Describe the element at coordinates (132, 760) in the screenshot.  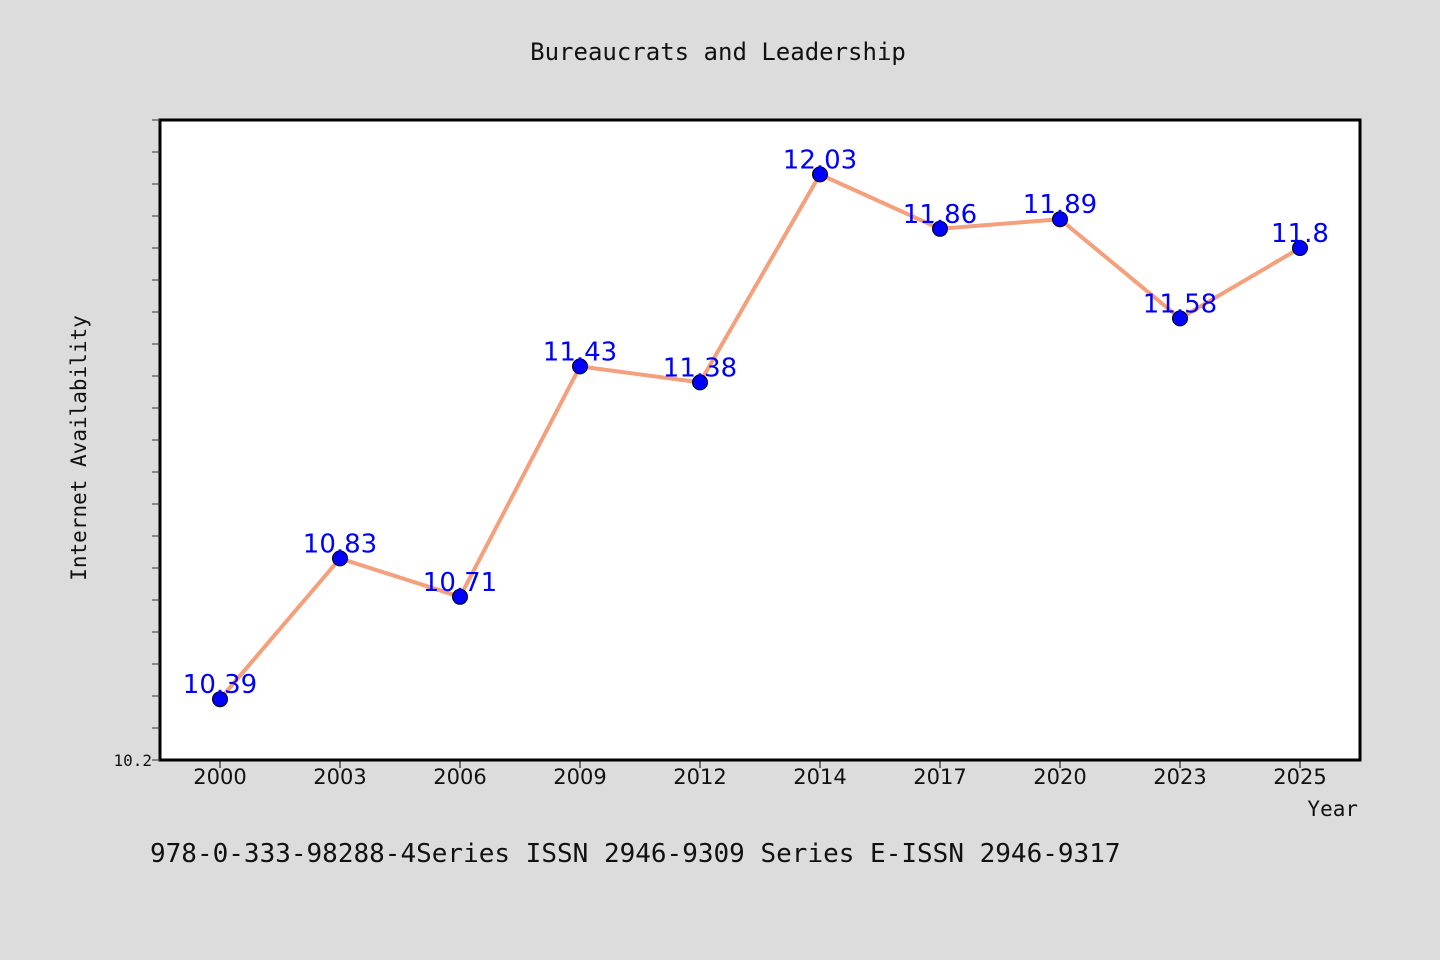
I see `y-tick-label: 10.2` at that location.